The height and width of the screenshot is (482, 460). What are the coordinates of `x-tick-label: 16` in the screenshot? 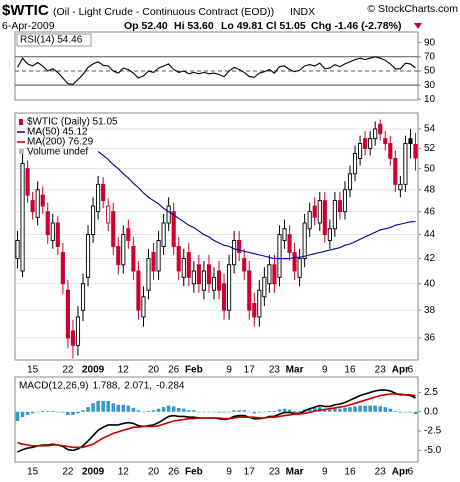 It's located at (350, 472).